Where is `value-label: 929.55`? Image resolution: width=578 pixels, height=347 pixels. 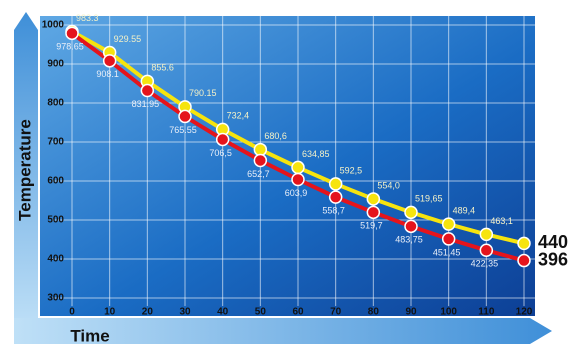 value-label: 929.55 is located at coordinates (128, 39).